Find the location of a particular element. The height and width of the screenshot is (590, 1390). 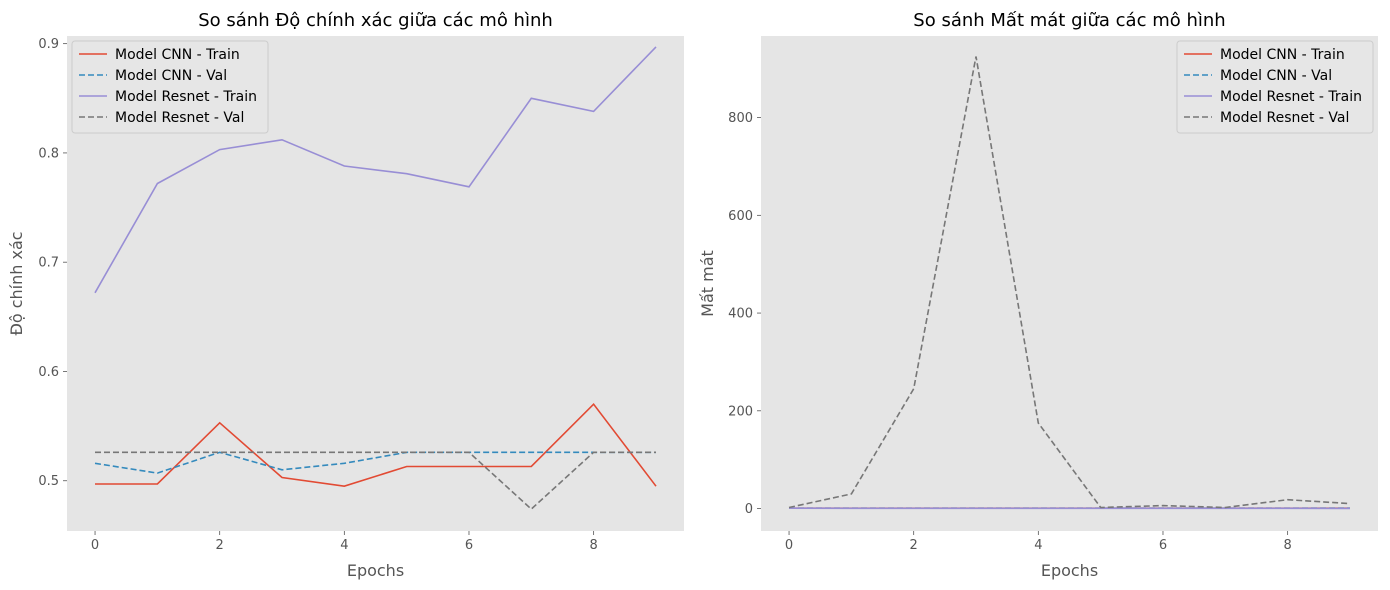

loss-y-tick-label: 600 is located at coordinates (740, 216).